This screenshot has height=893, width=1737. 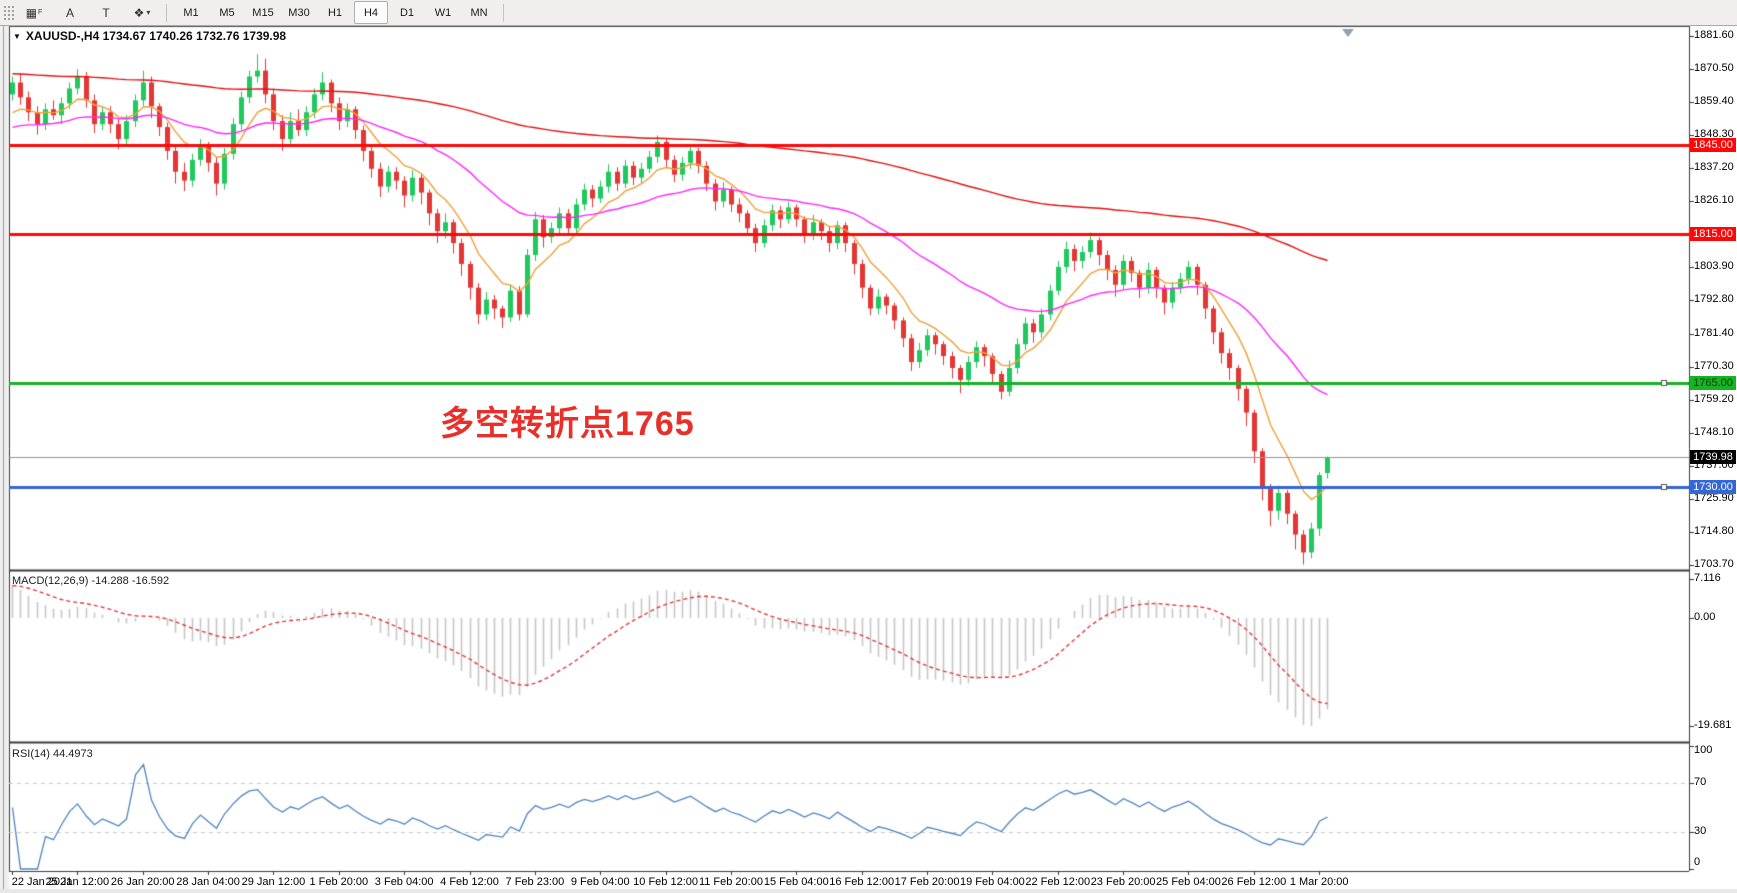 I want to click on annotation-text: 多空转折点1765, so click(x=567, y=424).